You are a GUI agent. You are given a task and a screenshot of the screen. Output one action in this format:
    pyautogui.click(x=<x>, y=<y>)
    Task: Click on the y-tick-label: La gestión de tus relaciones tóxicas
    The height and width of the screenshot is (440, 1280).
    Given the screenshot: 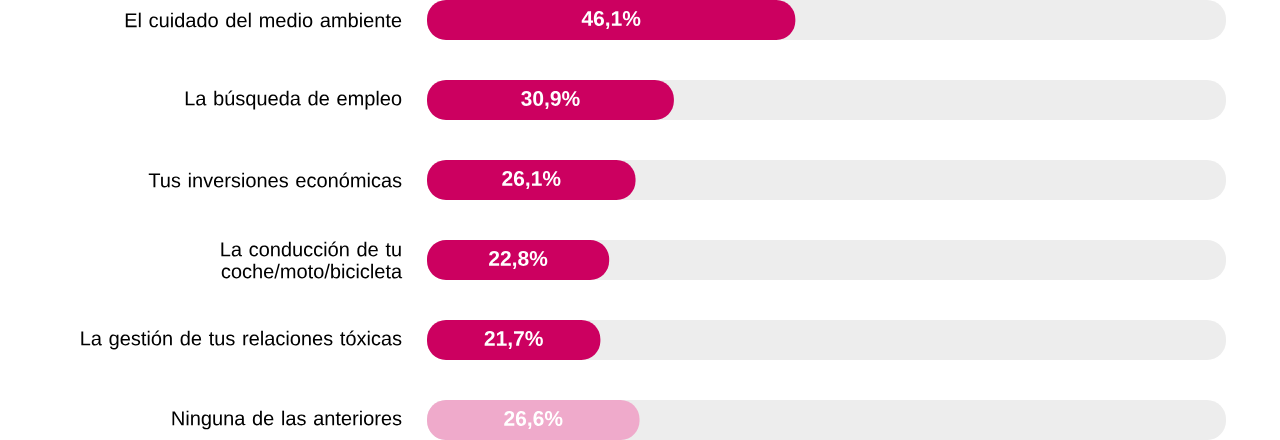 What is the action you would take?
    pyautogui.click(x=241, y=340)
    